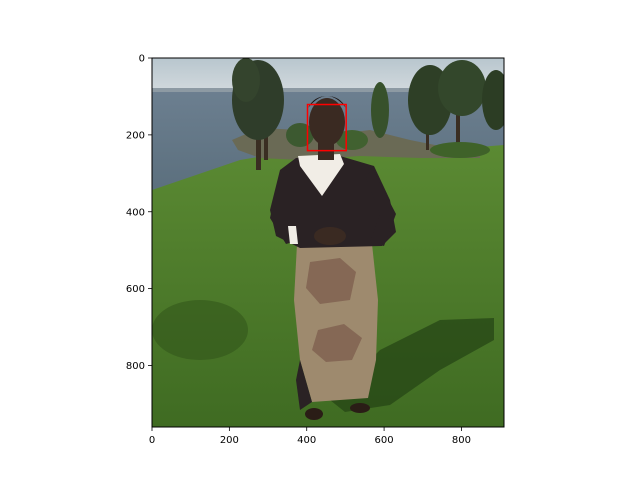  I want to click on y-axis: 0 200 400 600 800, so click(139, 213).